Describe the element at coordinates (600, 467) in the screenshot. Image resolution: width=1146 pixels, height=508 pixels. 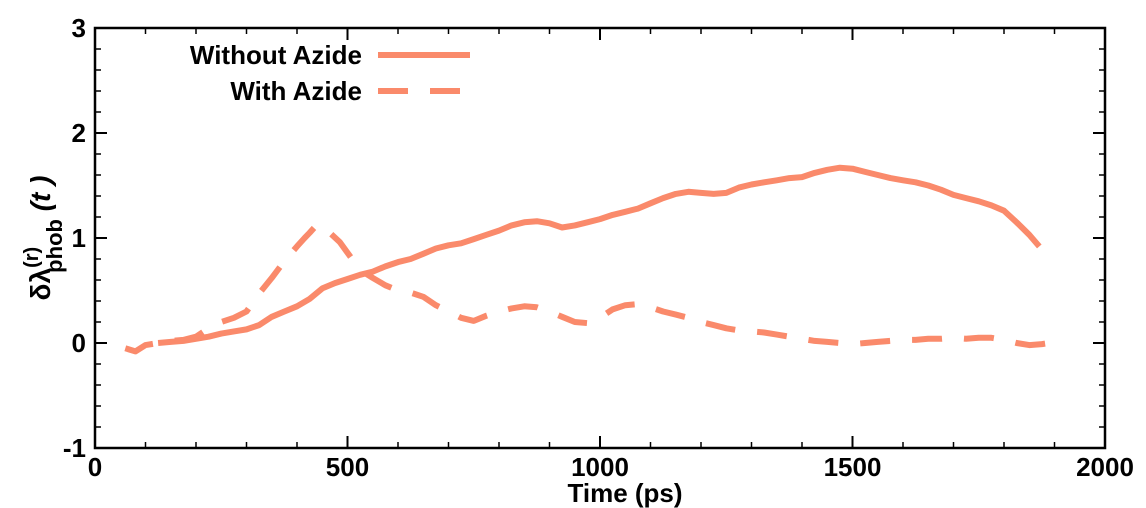
I see `x-tick-label: 1000` at that location.